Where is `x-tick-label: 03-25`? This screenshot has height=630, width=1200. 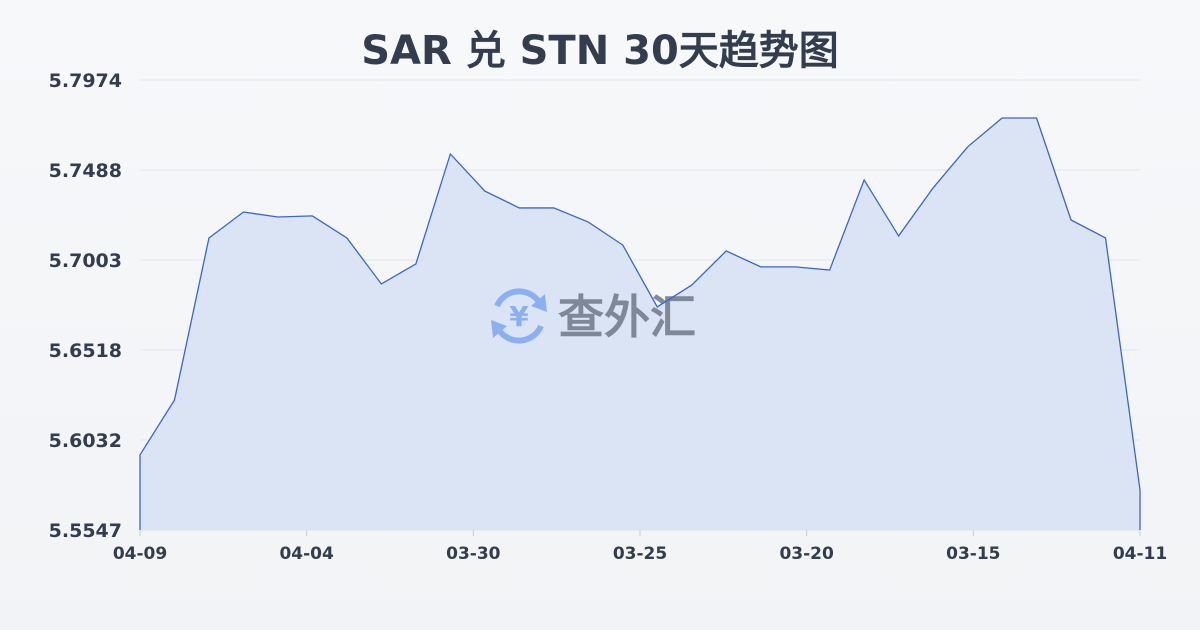 x-tick-label: 03-25 is located at coordinates (640, 554).